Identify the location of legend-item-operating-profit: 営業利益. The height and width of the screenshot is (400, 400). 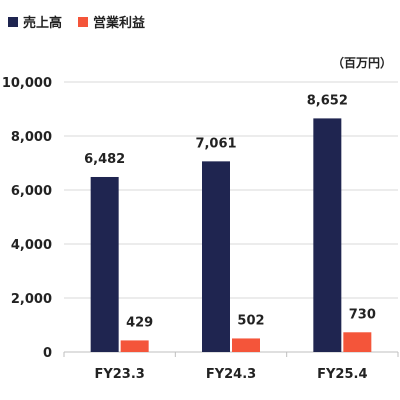
(111, 21).